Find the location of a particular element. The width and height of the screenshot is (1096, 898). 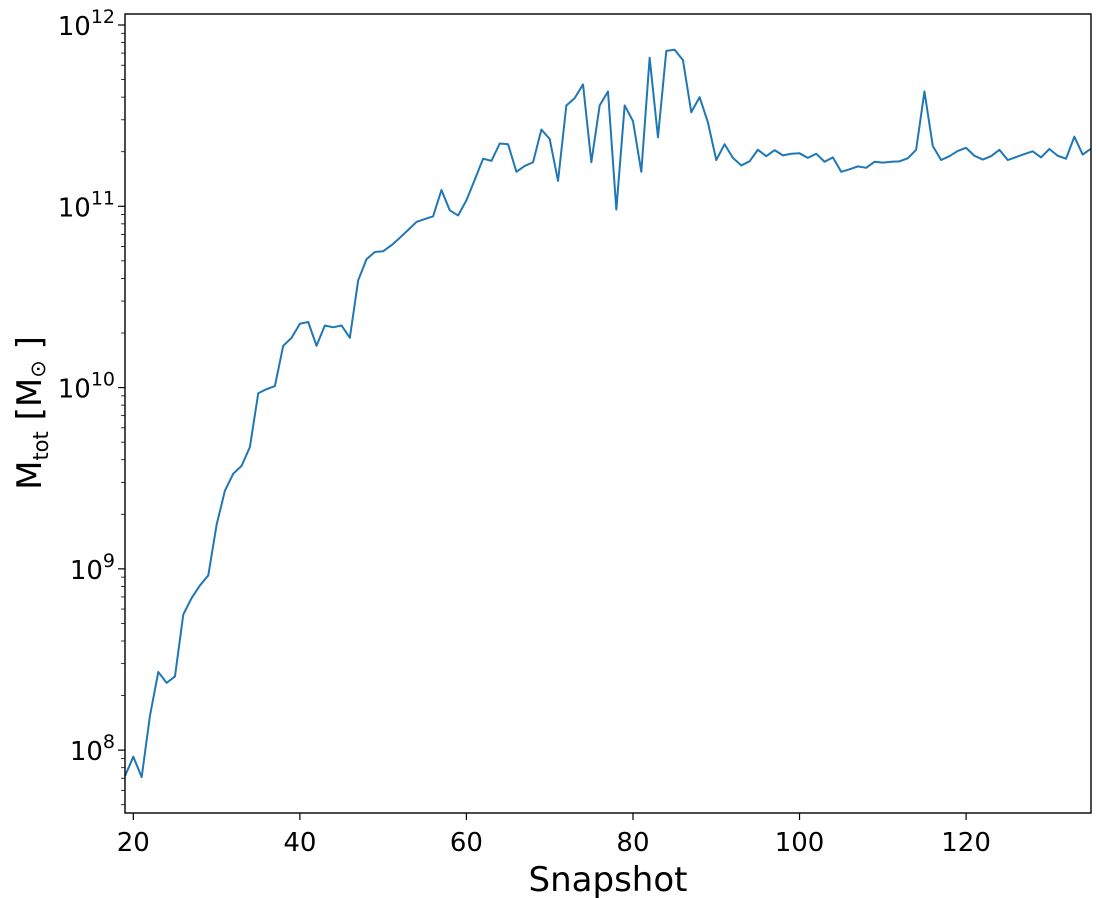

x-tick-label: 40 is located at coordinates (299, 843).